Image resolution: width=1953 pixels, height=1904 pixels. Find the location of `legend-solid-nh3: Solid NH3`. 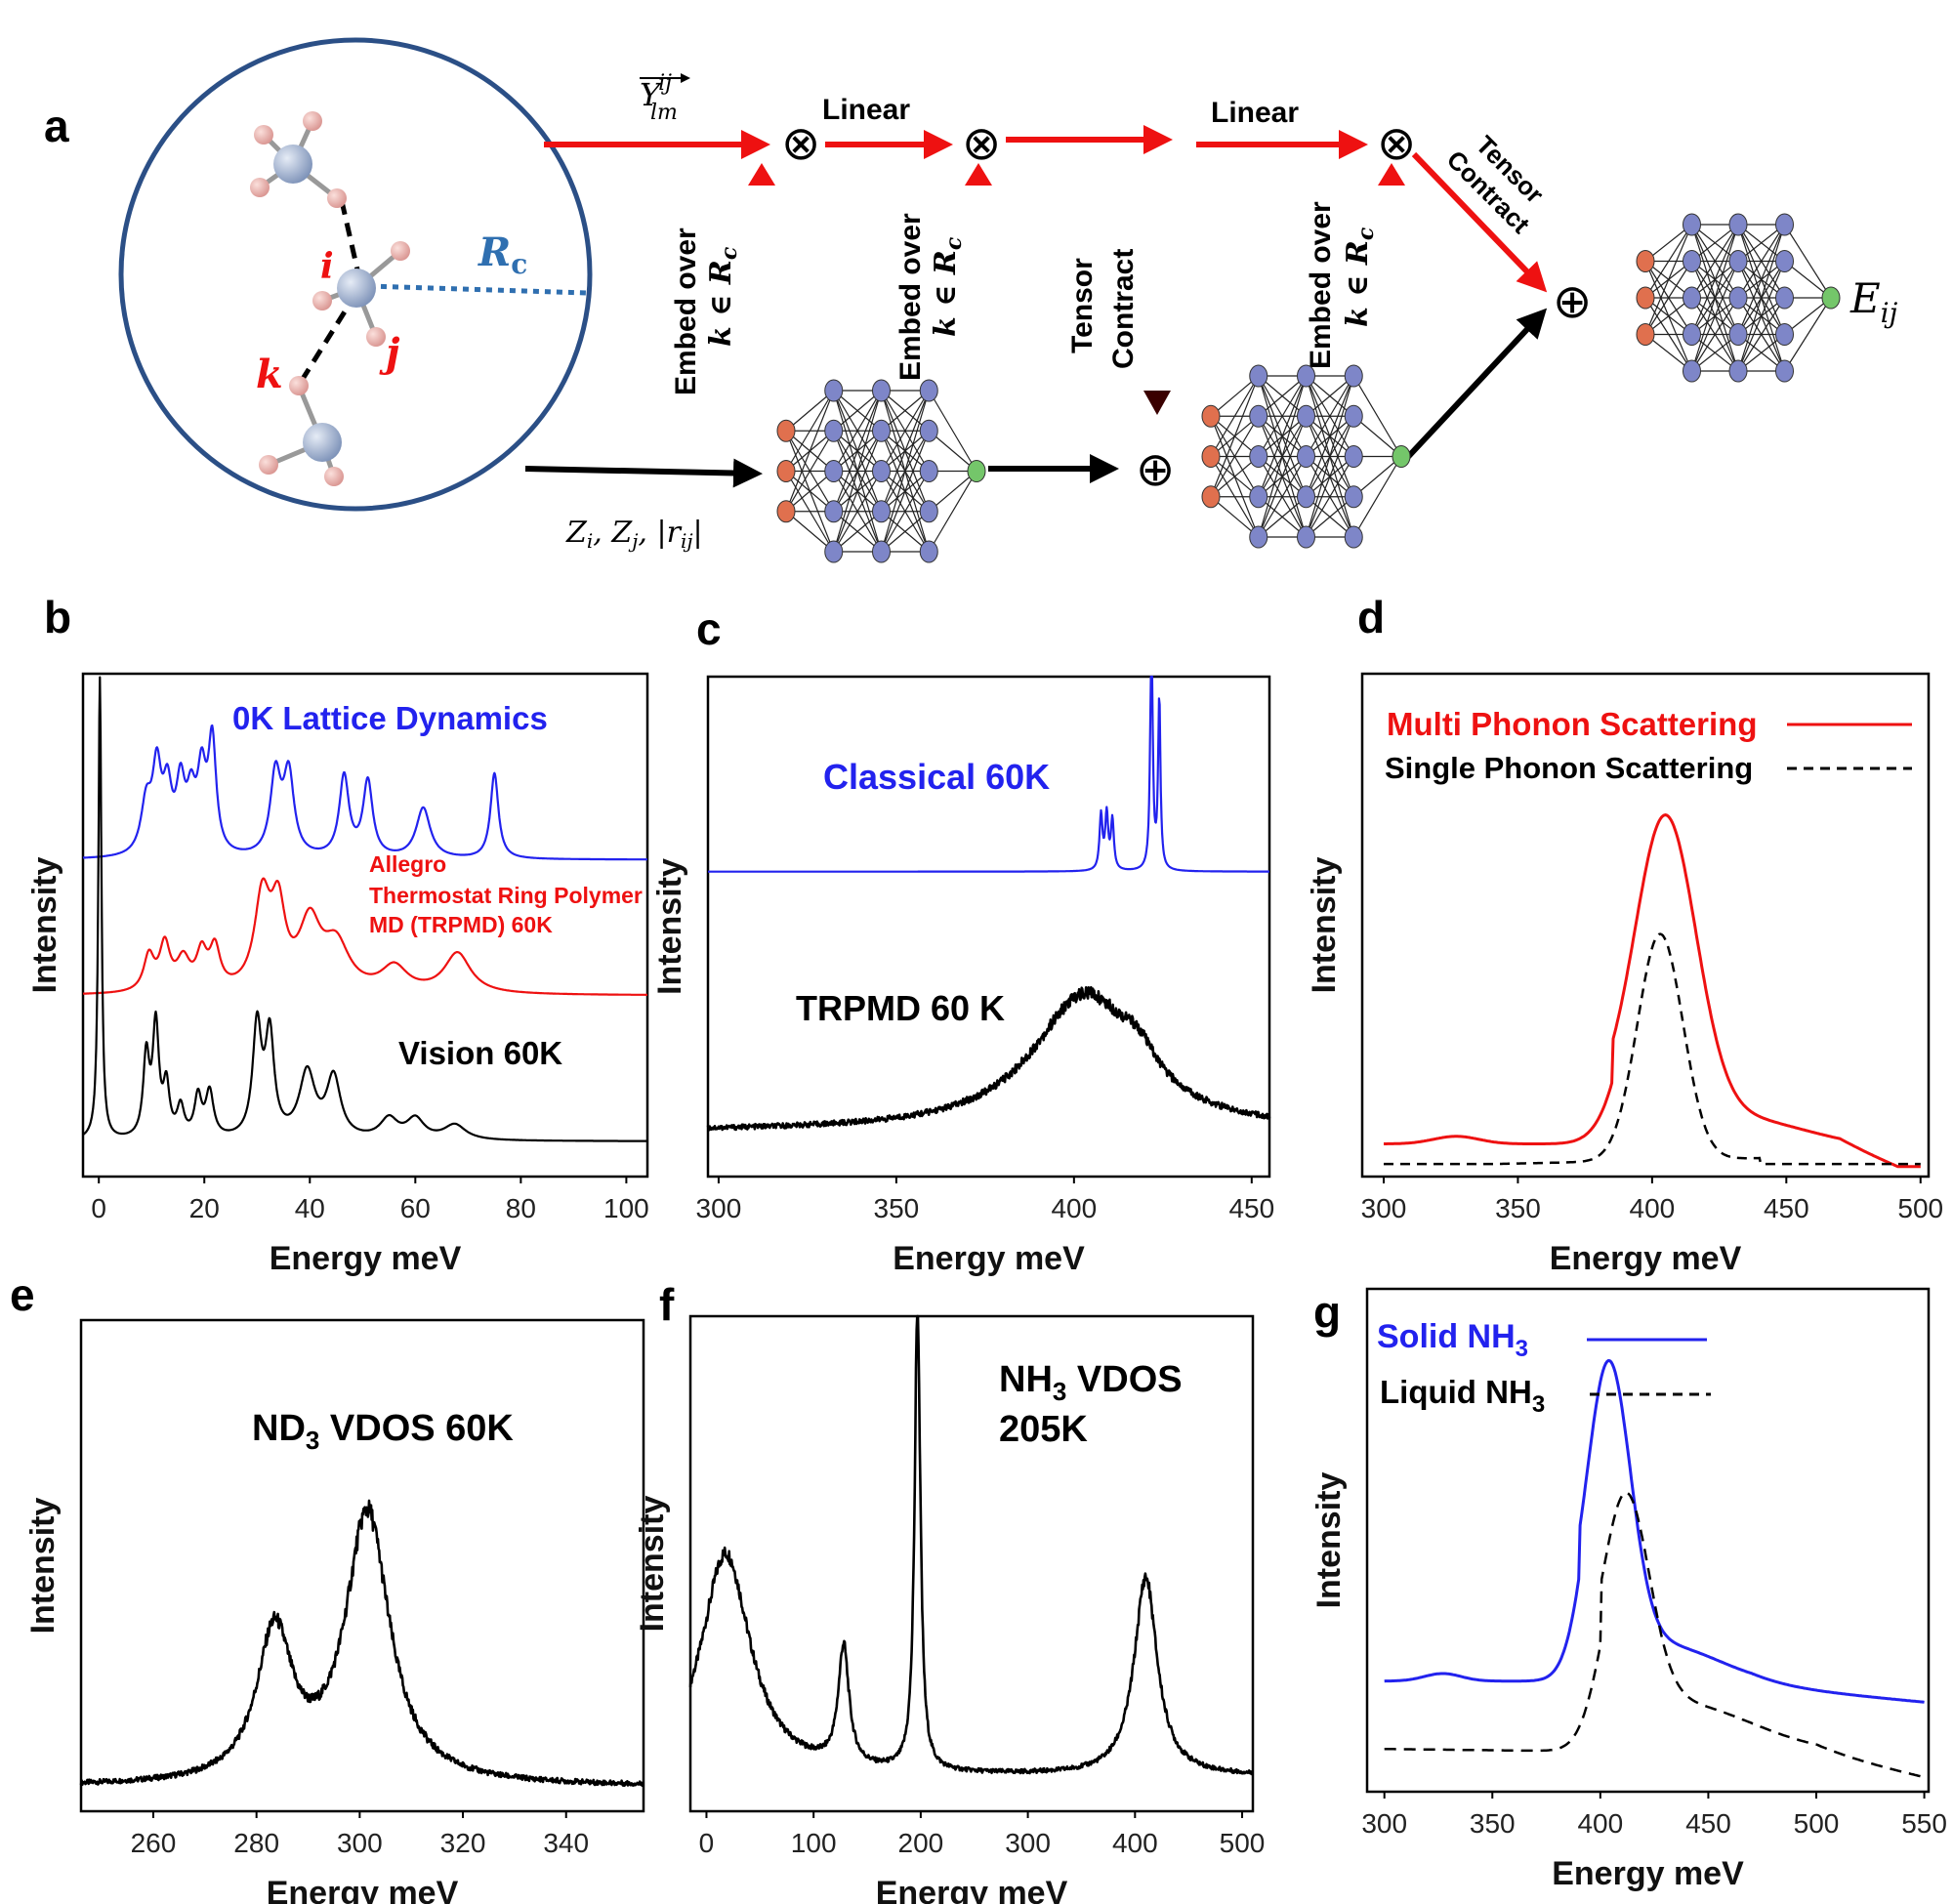

legend-solid-nh3: Solid NH3 is located at coordinates (1452, 1340).